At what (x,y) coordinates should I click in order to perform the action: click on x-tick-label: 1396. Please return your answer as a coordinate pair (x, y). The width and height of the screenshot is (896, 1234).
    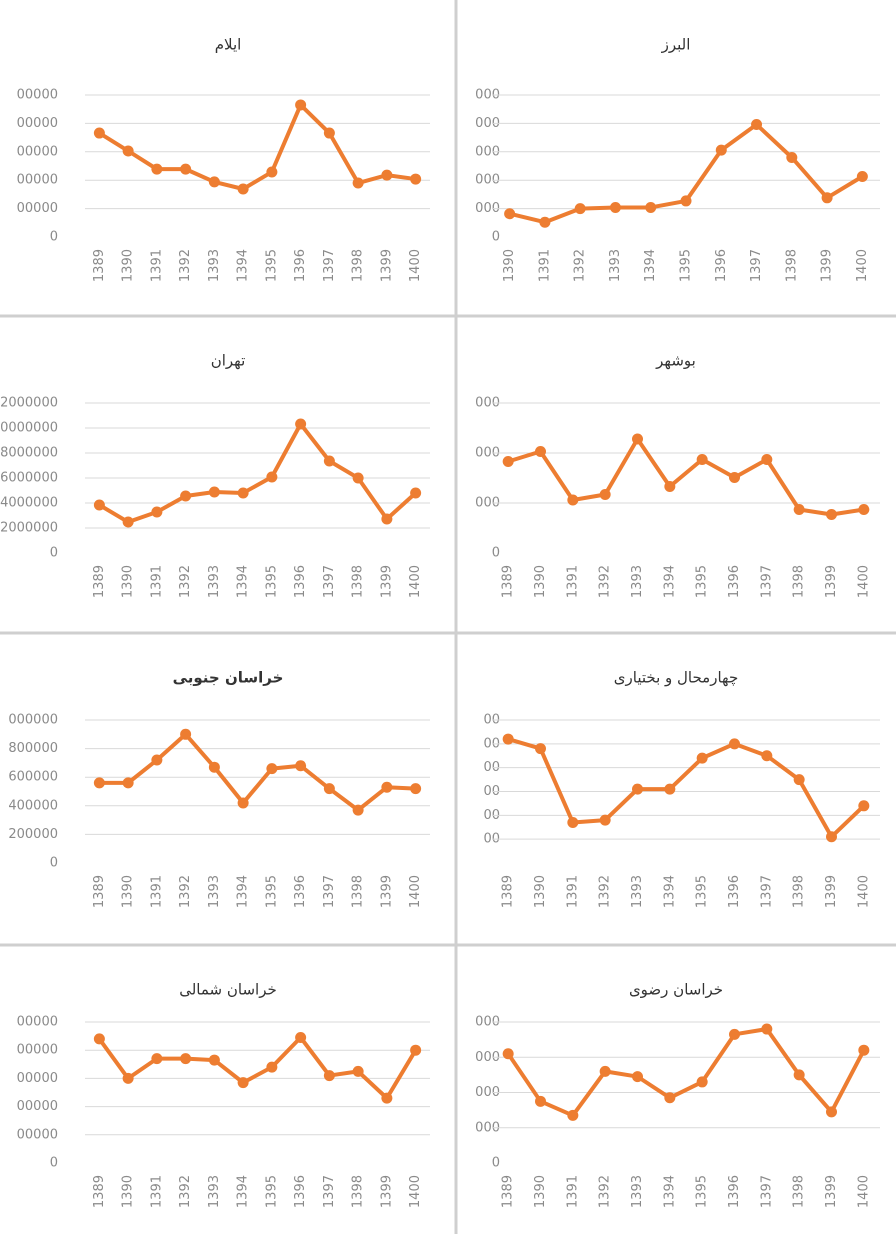
    Looking at the image, I should click on (734, 1191).